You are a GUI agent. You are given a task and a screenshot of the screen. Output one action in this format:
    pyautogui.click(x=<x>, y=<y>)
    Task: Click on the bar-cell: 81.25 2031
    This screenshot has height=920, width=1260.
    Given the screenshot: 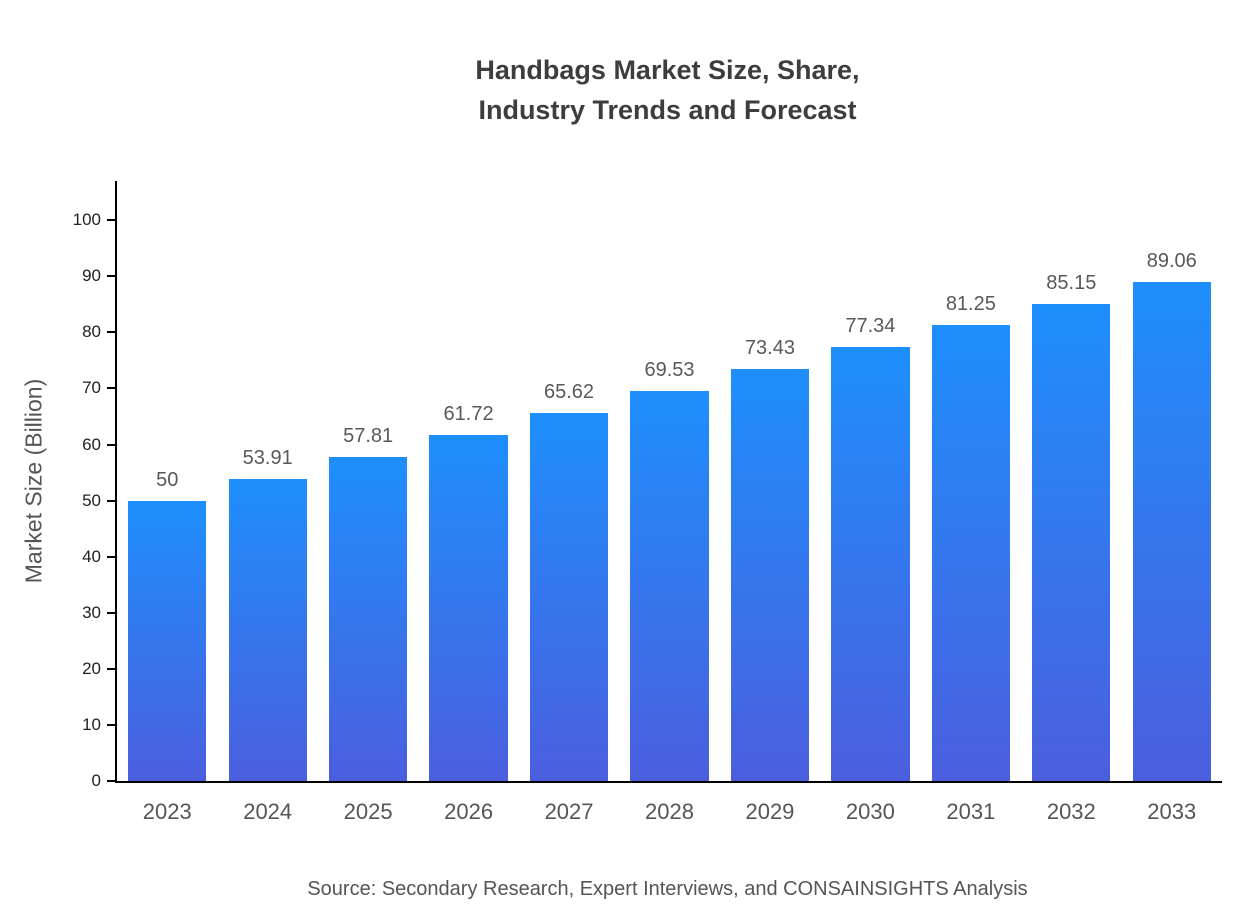 What is the action you would take?
    pyautogui.click(x=971, y=502)
    